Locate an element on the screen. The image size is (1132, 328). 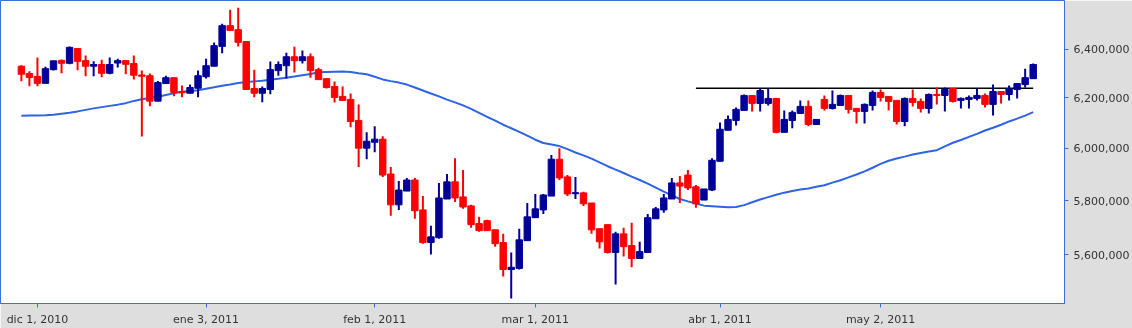
y-tick-label: 6,000,000 is located at coordinates (1101, 149).